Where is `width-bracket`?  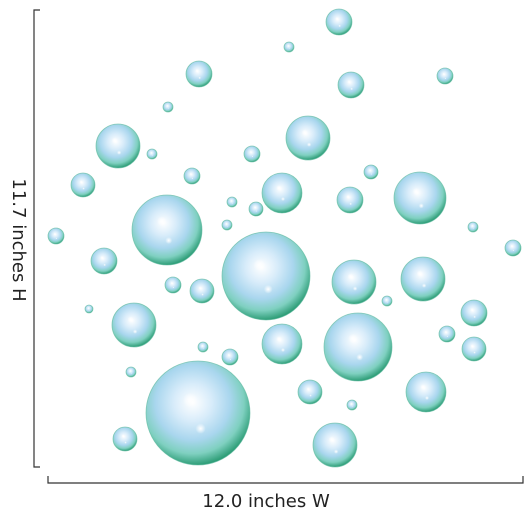
width-bracket is located at coordinates (285, 480).